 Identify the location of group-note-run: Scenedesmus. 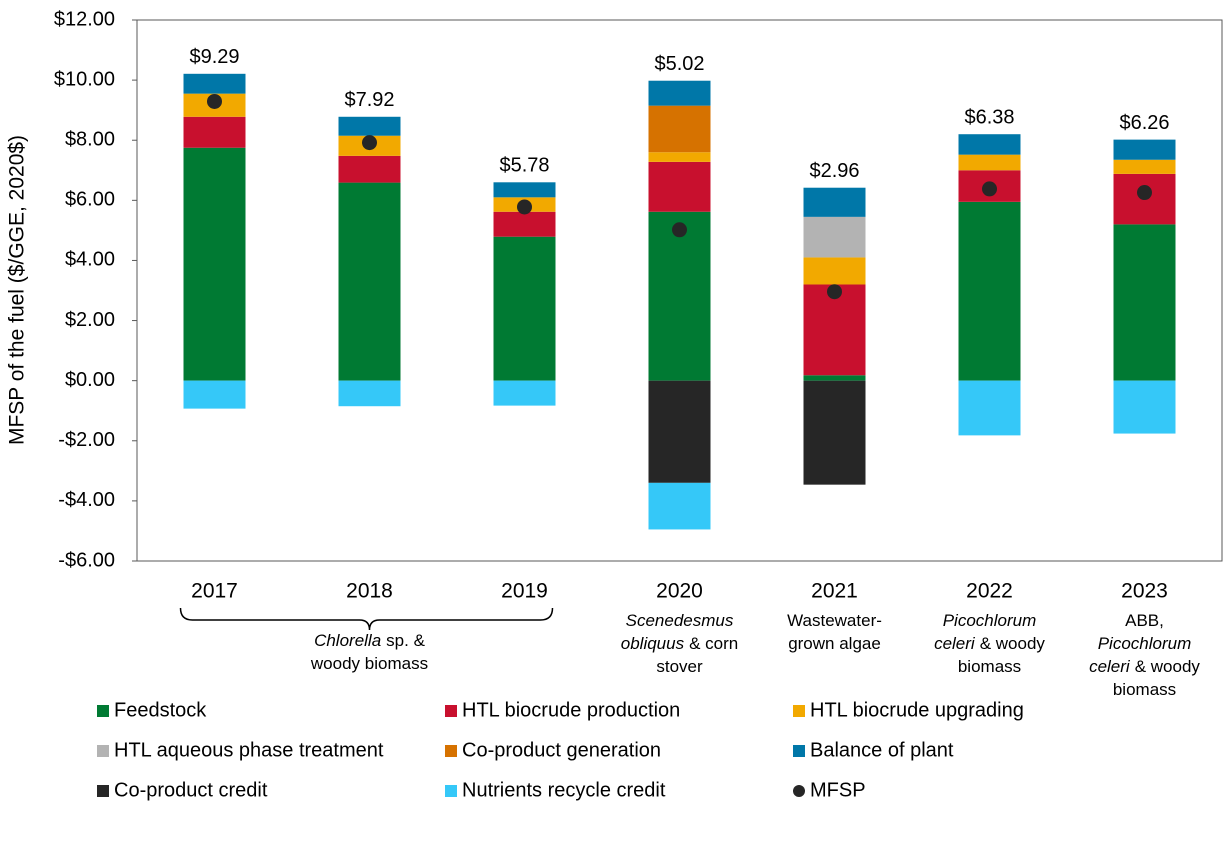
(680, 620).